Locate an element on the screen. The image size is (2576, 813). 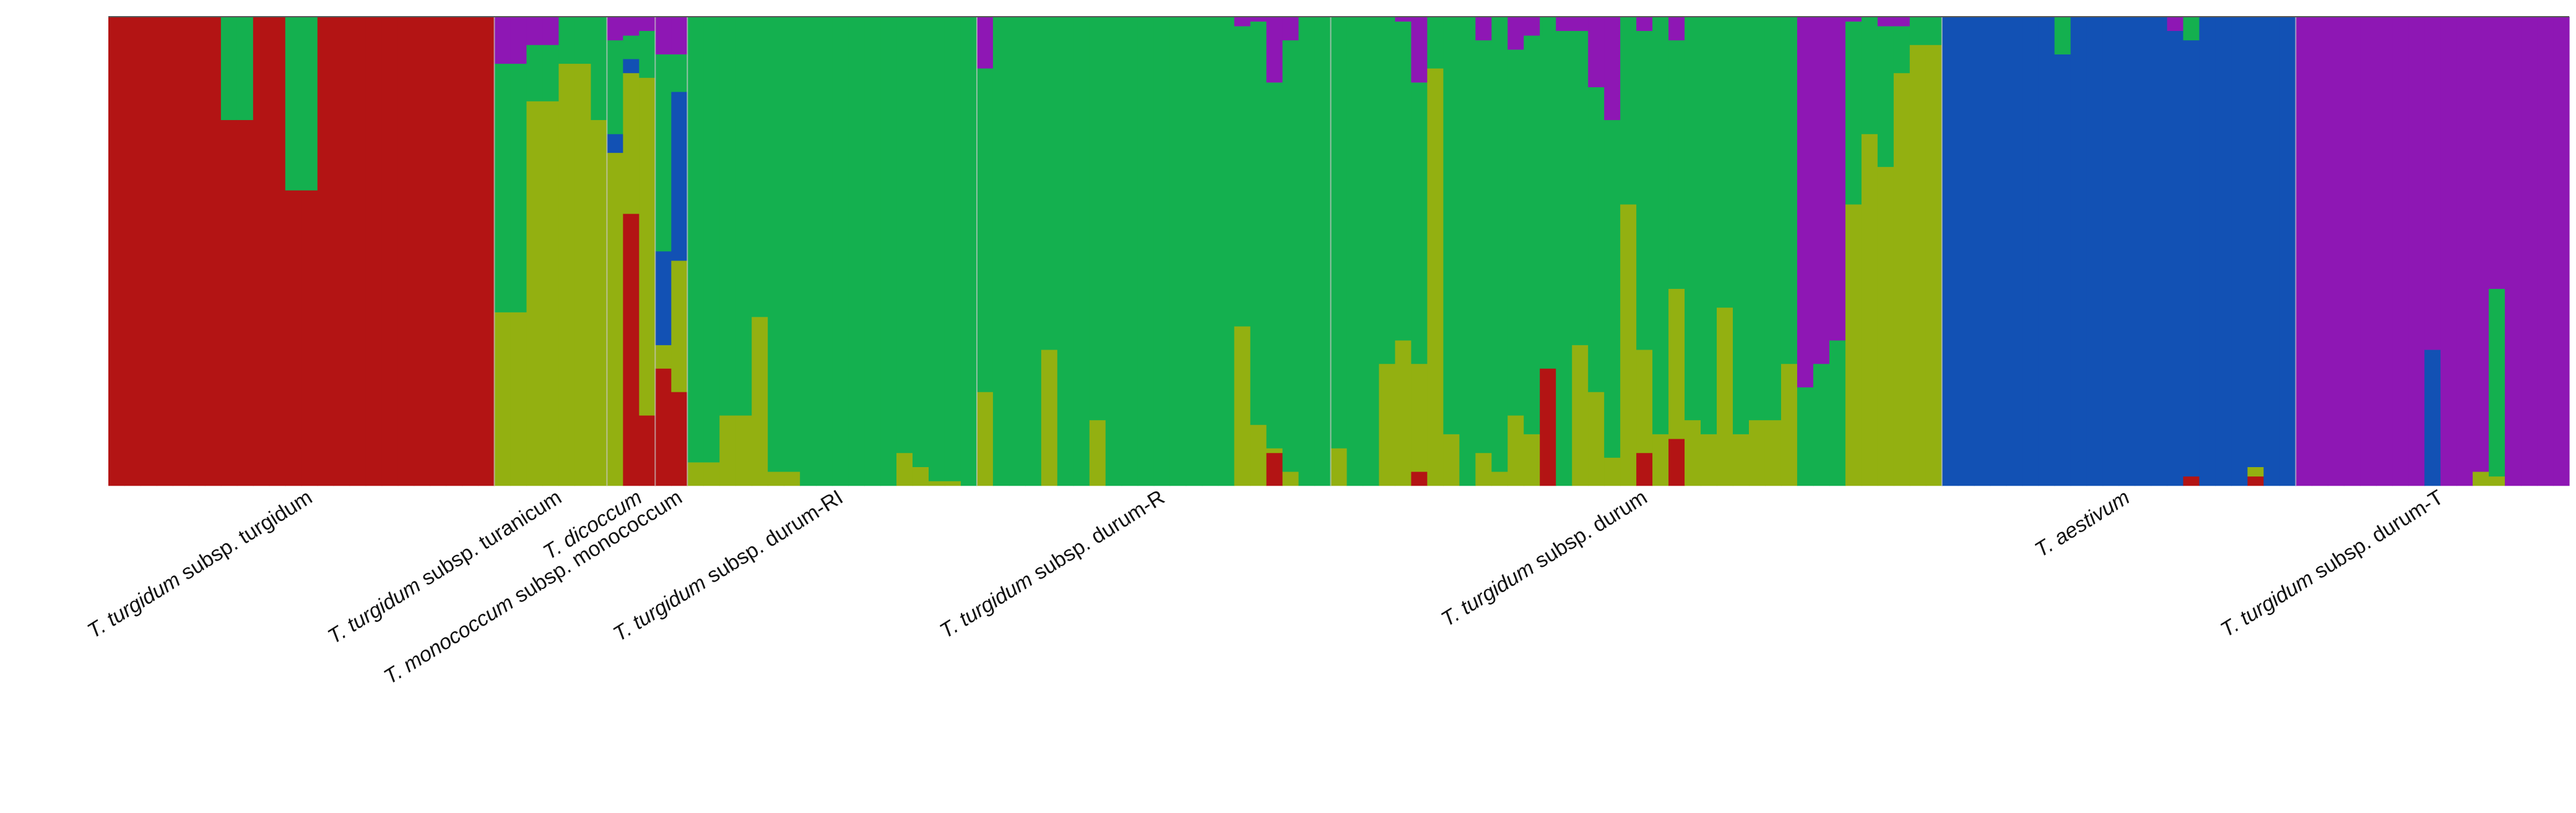
bar-segment-c5-g6-i31 is located at coordinates (1837, 179).